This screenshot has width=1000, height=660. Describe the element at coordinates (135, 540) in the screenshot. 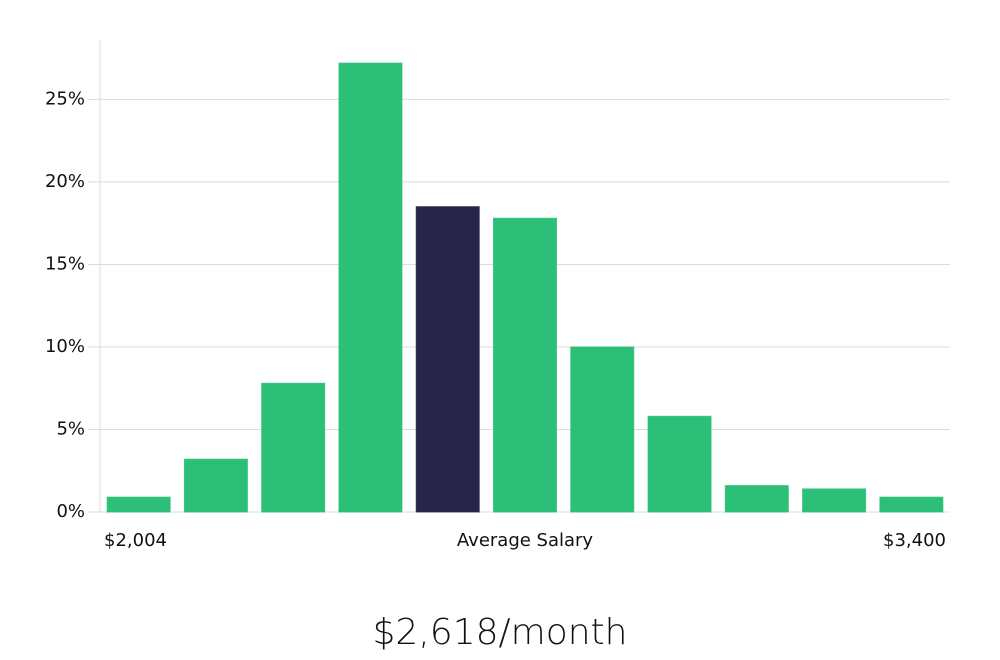

I see `x-axis-label: $2,004` at that location.